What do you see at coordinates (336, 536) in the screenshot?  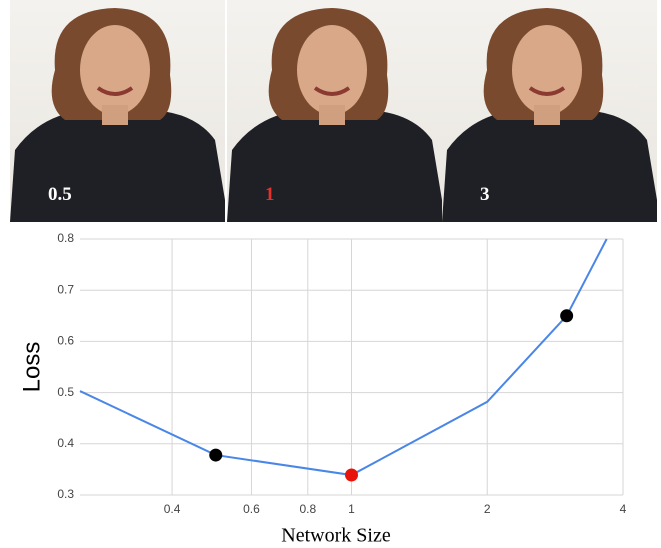 I see `x-axis-label: Network Size` at bounding box center [336, 536].